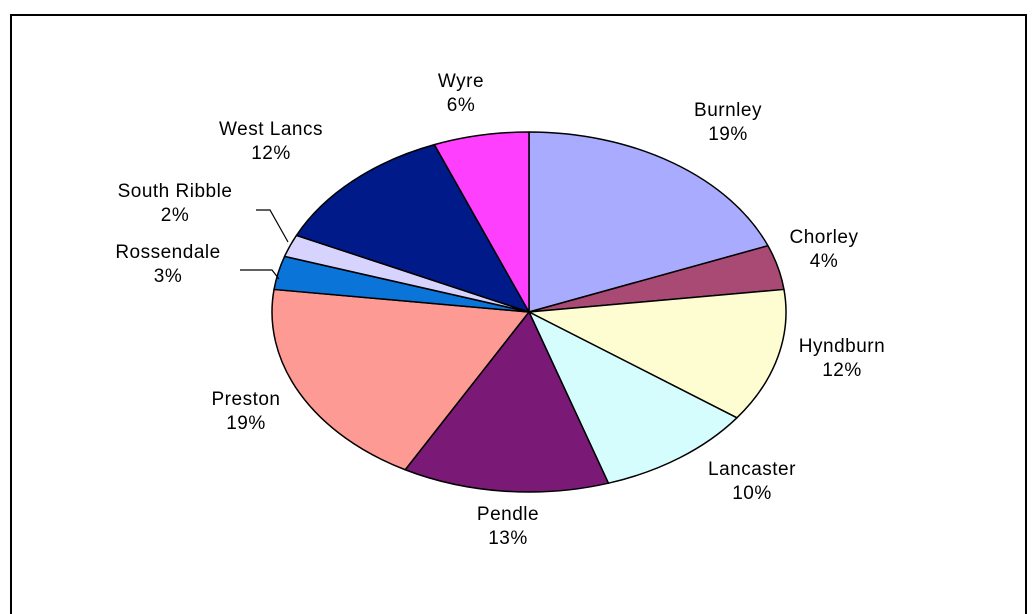 Image resolution: width=1035 pixels, height=614 pixels. Describe the element at coordinates (271, 129) in the screenshot. I see `slice-label-name: West Lancs` at that location.